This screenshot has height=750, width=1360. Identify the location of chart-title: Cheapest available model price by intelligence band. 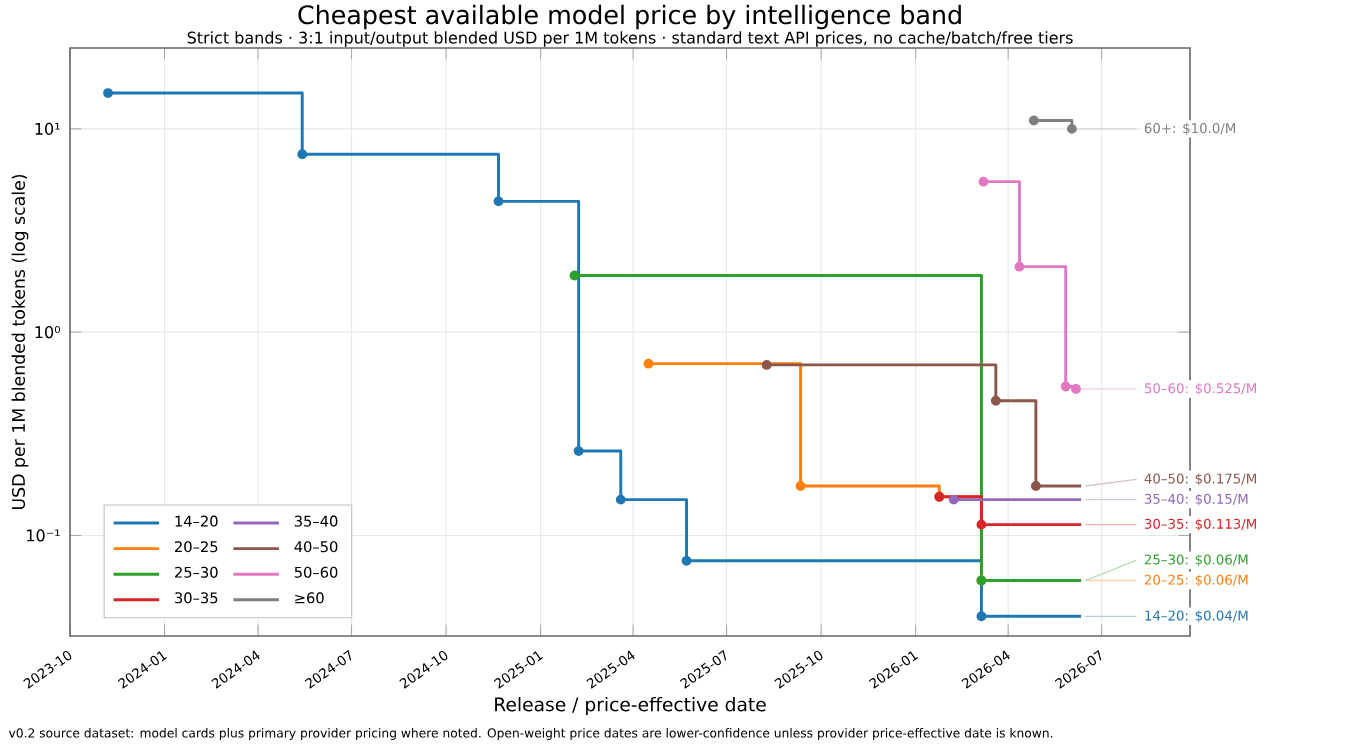
(629, 17).